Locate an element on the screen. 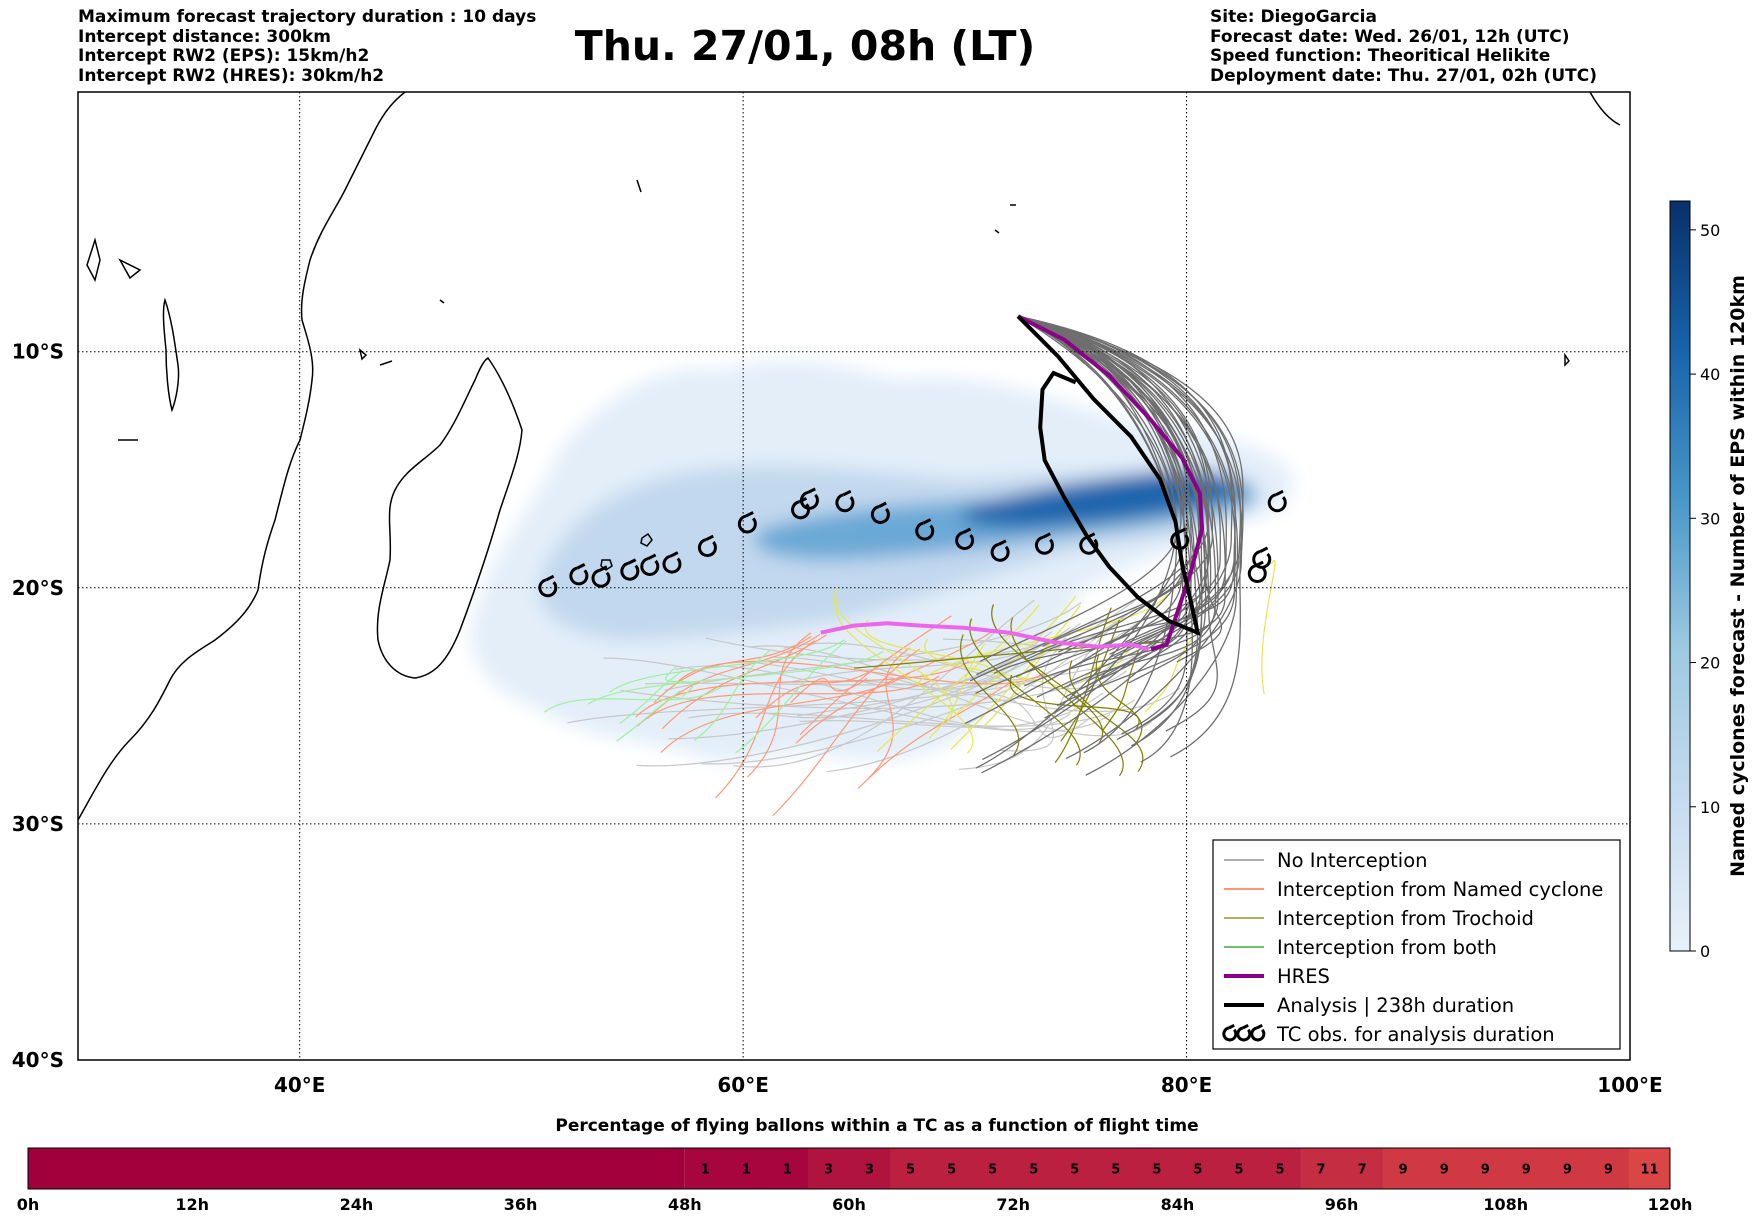  colorbar-tick-label: 20 is located at coordinates (1710, 663).